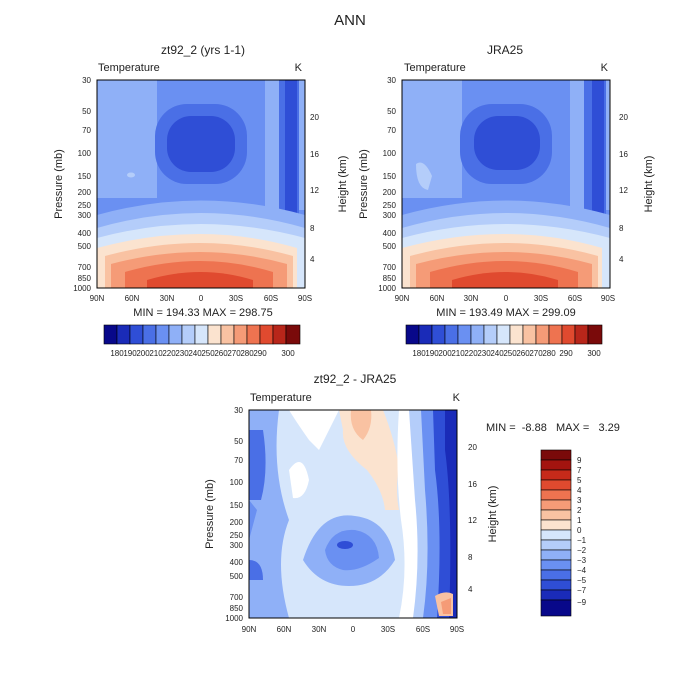 The width and height of the screenshot is (700, 700). Describe the element at coordinates (236, 298) in the screenshot. I see `x-tick-label: 30S` at that location.